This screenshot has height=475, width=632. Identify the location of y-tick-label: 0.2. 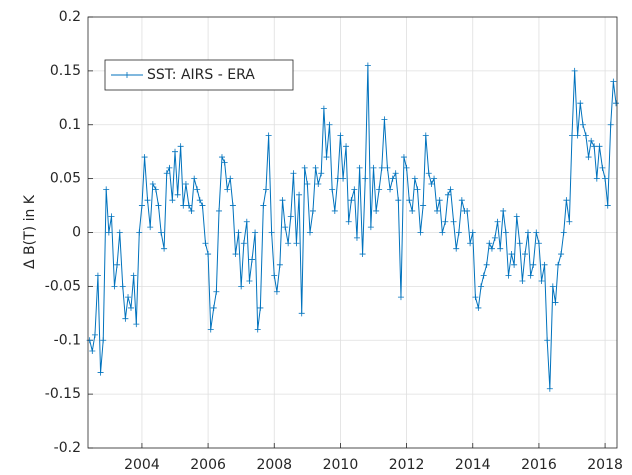
(70, 17).